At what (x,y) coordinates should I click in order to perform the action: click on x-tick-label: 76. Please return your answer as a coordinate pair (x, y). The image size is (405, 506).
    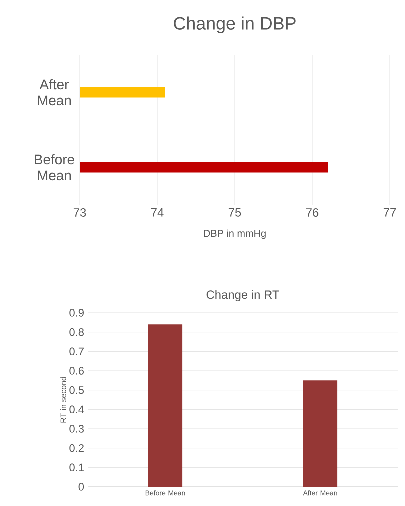
    Looking at the image, I should click on (312, 212).